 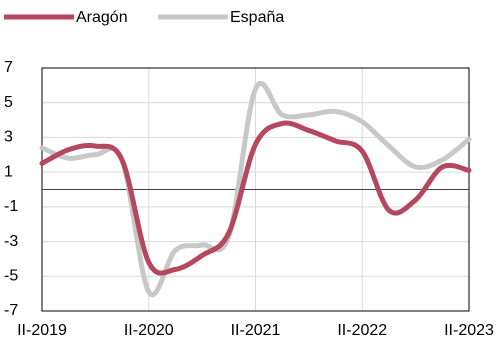 I want to click on y-tick-label: -1, so click(x=11, y=206).